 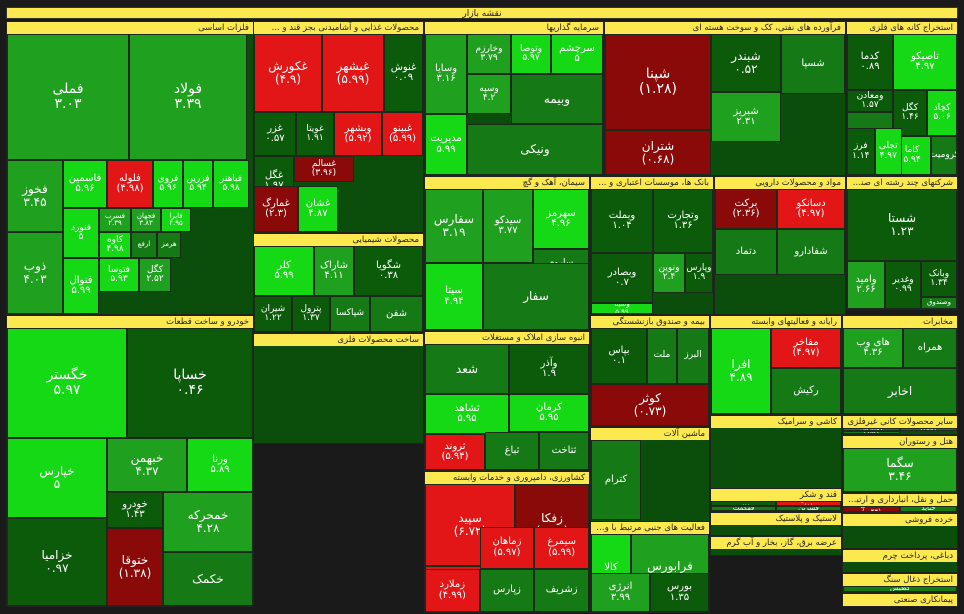 What do you see at coordinates (208, 522) in the screenshot?
I see `stock-tile: خمحرکه ۴.۲۸` at bounding box center [208, 522].